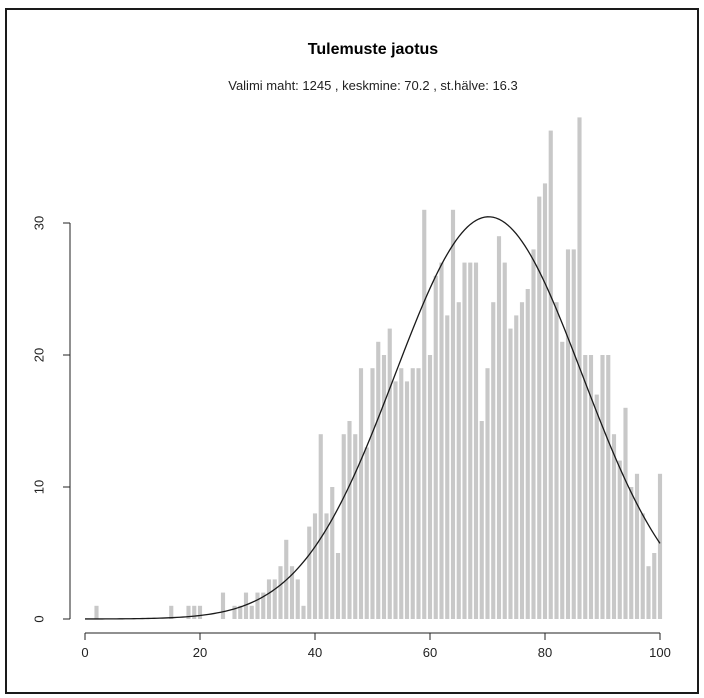  What do you see at coordinates (200, 652) in the screenshot?
I see `x-tick-label: 20` at bounding box center [200, 652].